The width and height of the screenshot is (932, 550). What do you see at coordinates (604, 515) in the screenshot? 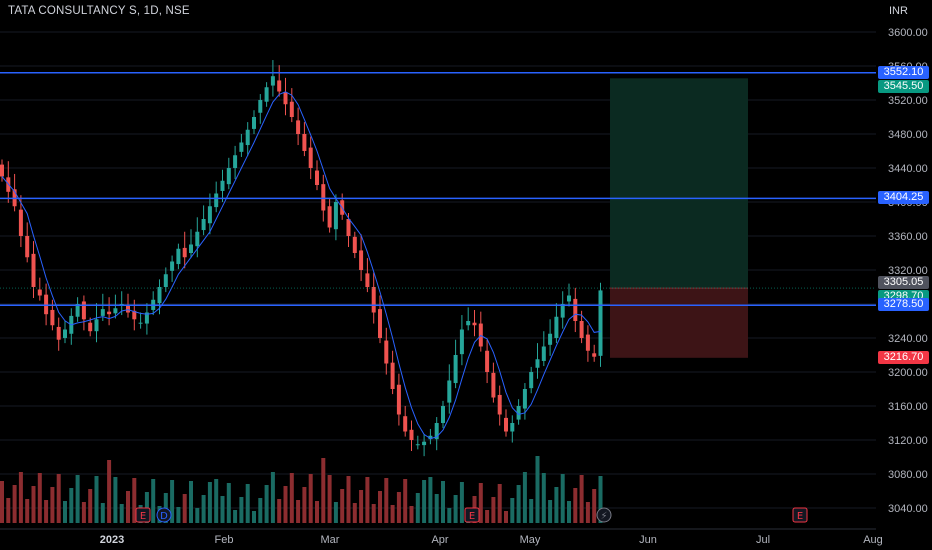
I see `event-marker-split: ⚡` at bounding box center [604, 515].